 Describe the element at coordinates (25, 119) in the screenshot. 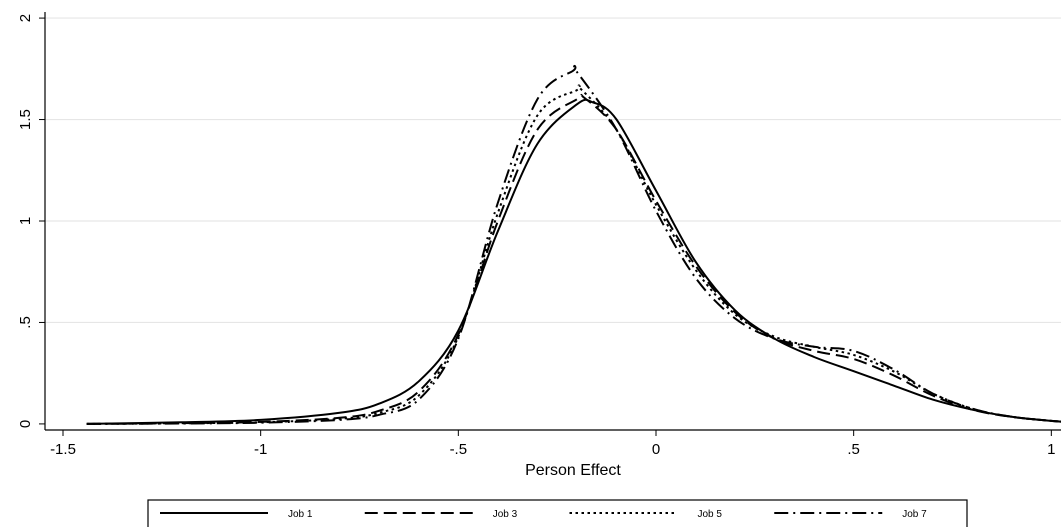

I see `y-tick-label: 1.5` at that location.